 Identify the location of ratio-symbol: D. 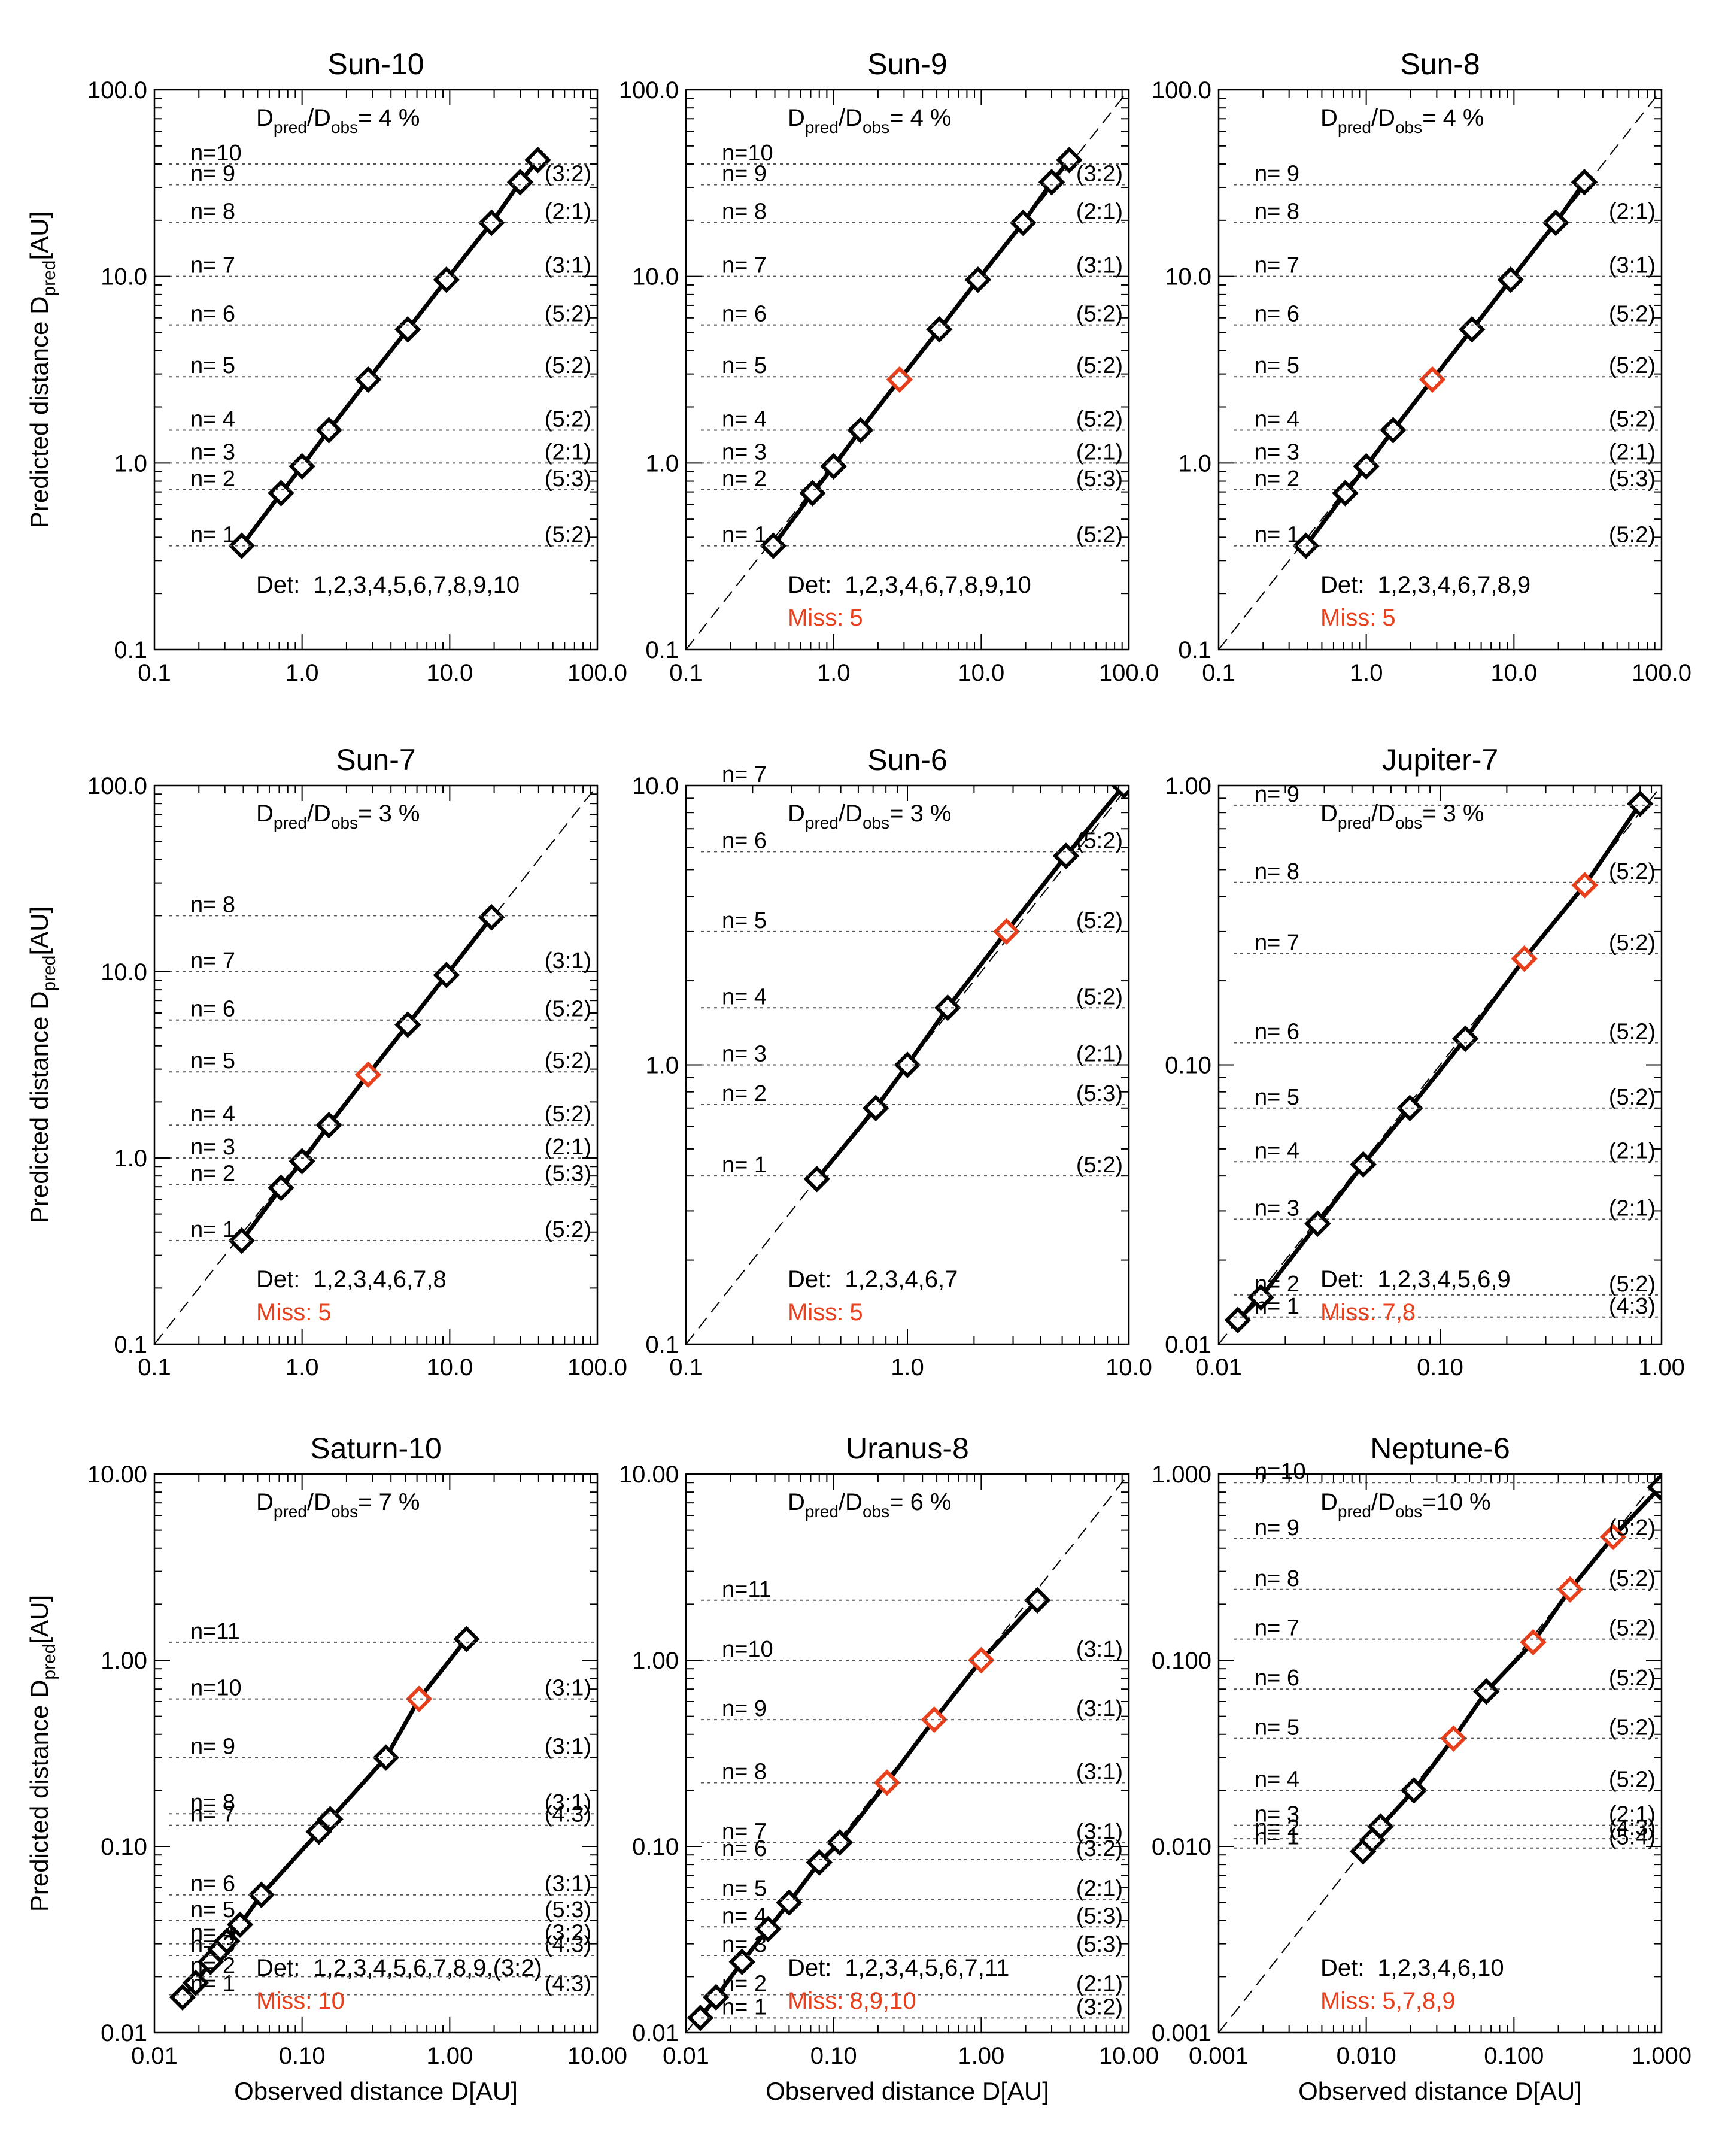
(797, 118).